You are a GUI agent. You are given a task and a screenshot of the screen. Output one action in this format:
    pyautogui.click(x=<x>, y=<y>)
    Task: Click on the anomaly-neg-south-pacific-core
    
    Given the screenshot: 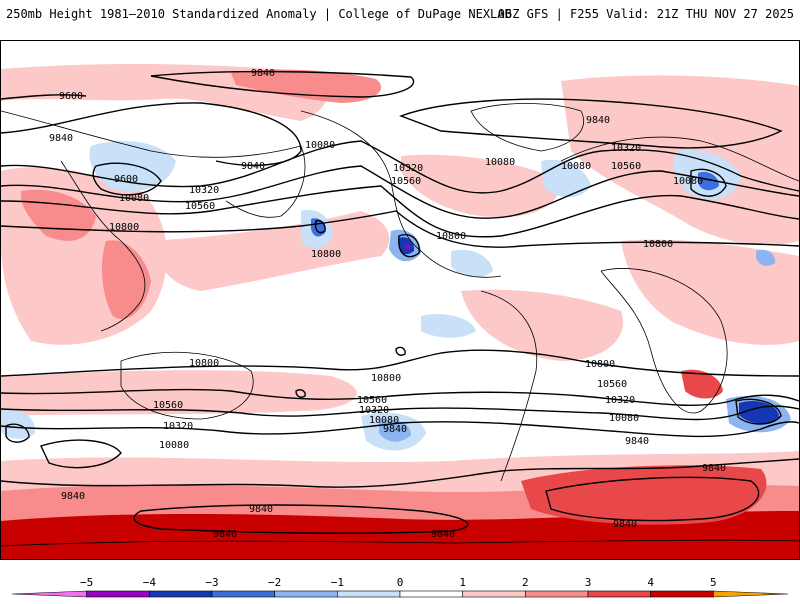 What is the action you would take?
    pyautogui.click(x=395, y=430)
    